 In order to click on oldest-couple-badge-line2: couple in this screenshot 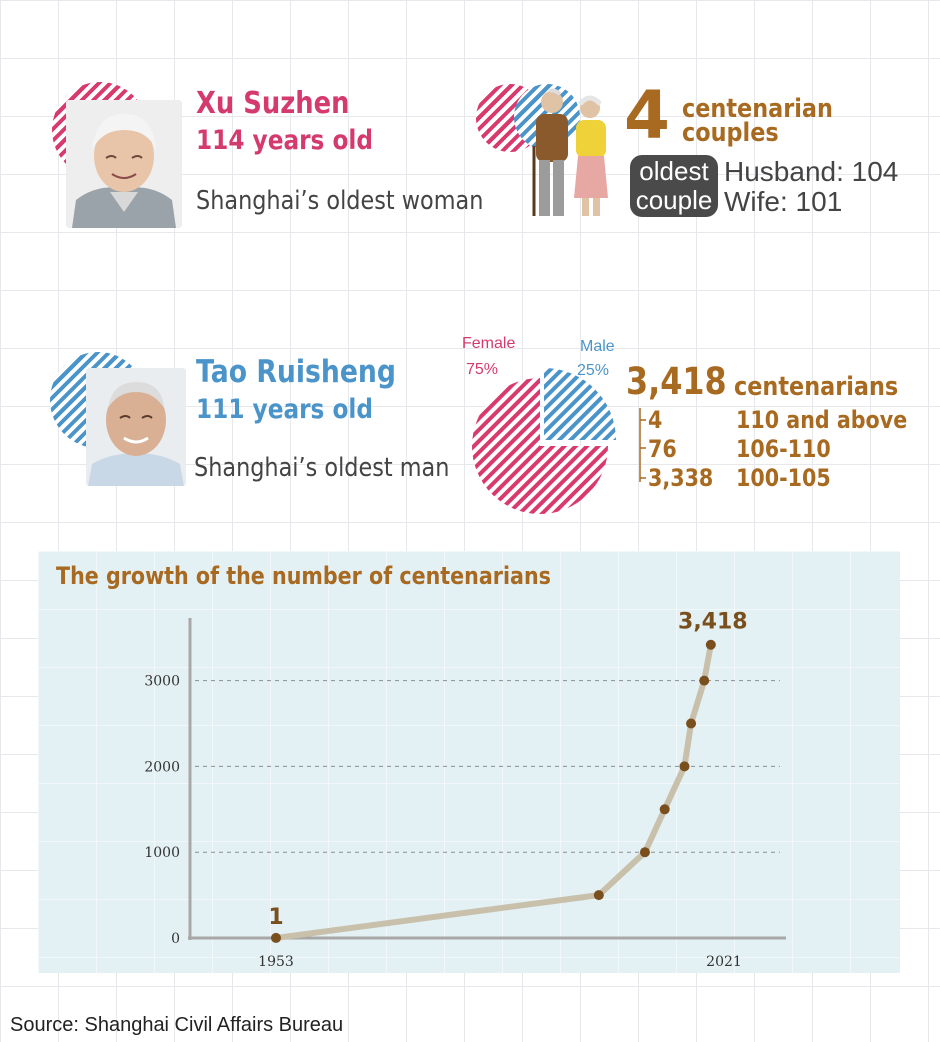, I will do `click(674, 200)`.